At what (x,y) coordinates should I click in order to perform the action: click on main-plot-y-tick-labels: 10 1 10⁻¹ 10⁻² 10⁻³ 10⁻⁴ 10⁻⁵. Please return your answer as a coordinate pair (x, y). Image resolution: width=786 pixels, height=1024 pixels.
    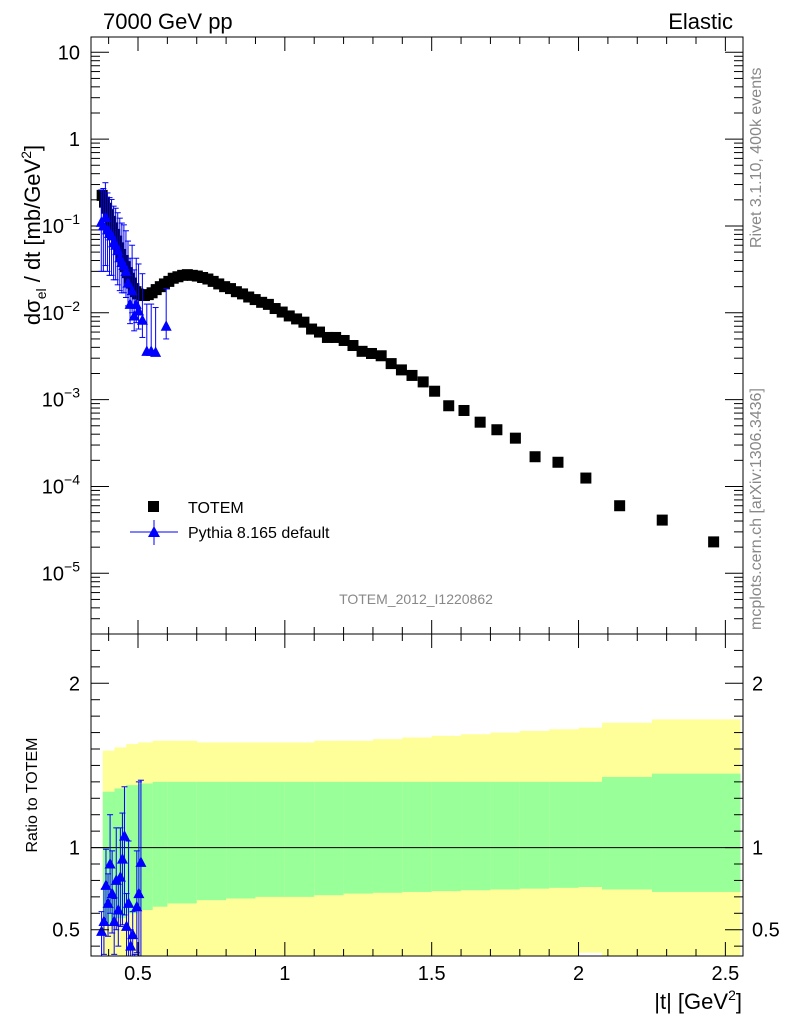
    Looking at the image, I should click on (61, 313).